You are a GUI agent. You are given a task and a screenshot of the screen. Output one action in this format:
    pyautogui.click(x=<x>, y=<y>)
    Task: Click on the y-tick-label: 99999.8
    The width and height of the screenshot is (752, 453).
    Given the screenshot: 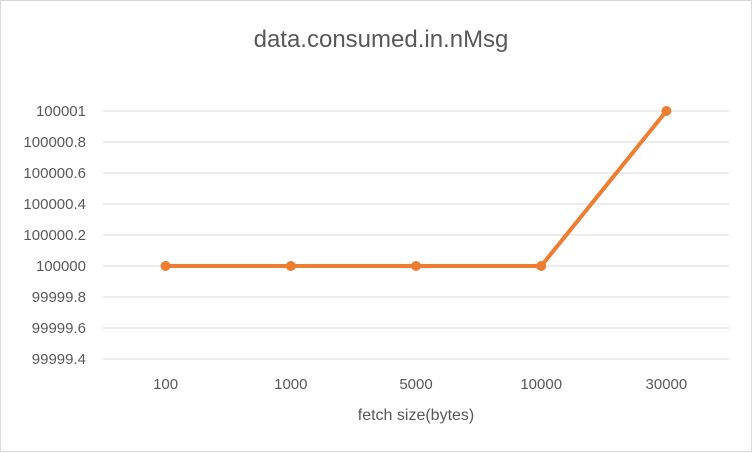 What is the action you would take?
    pyautogui.click(x=59, y=297)
    